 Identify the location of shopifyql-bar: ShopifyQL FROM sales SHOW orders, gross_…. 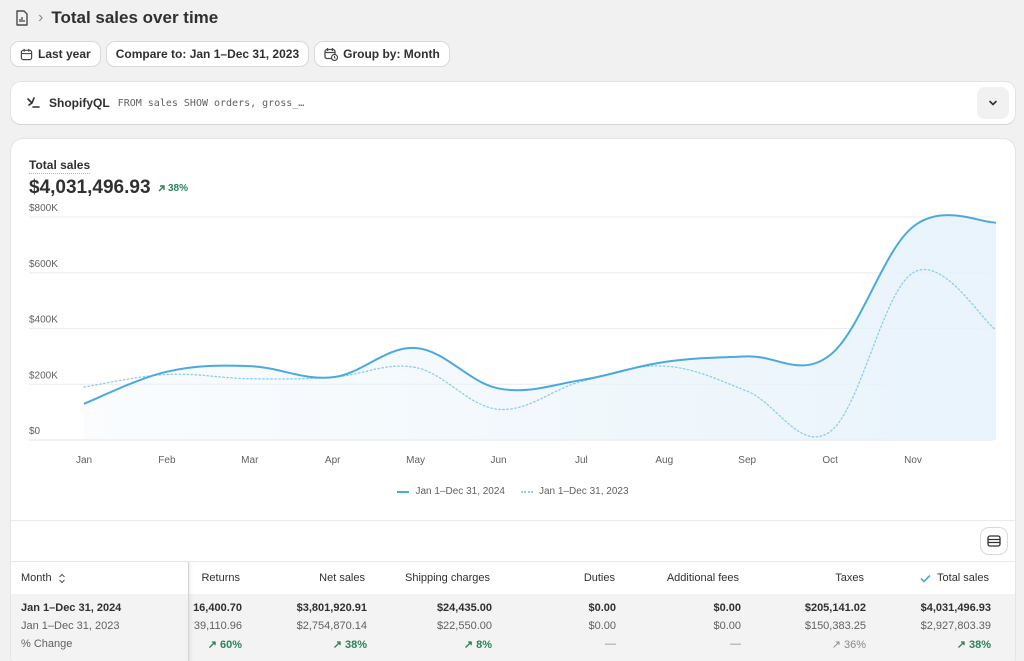
(513, 103).